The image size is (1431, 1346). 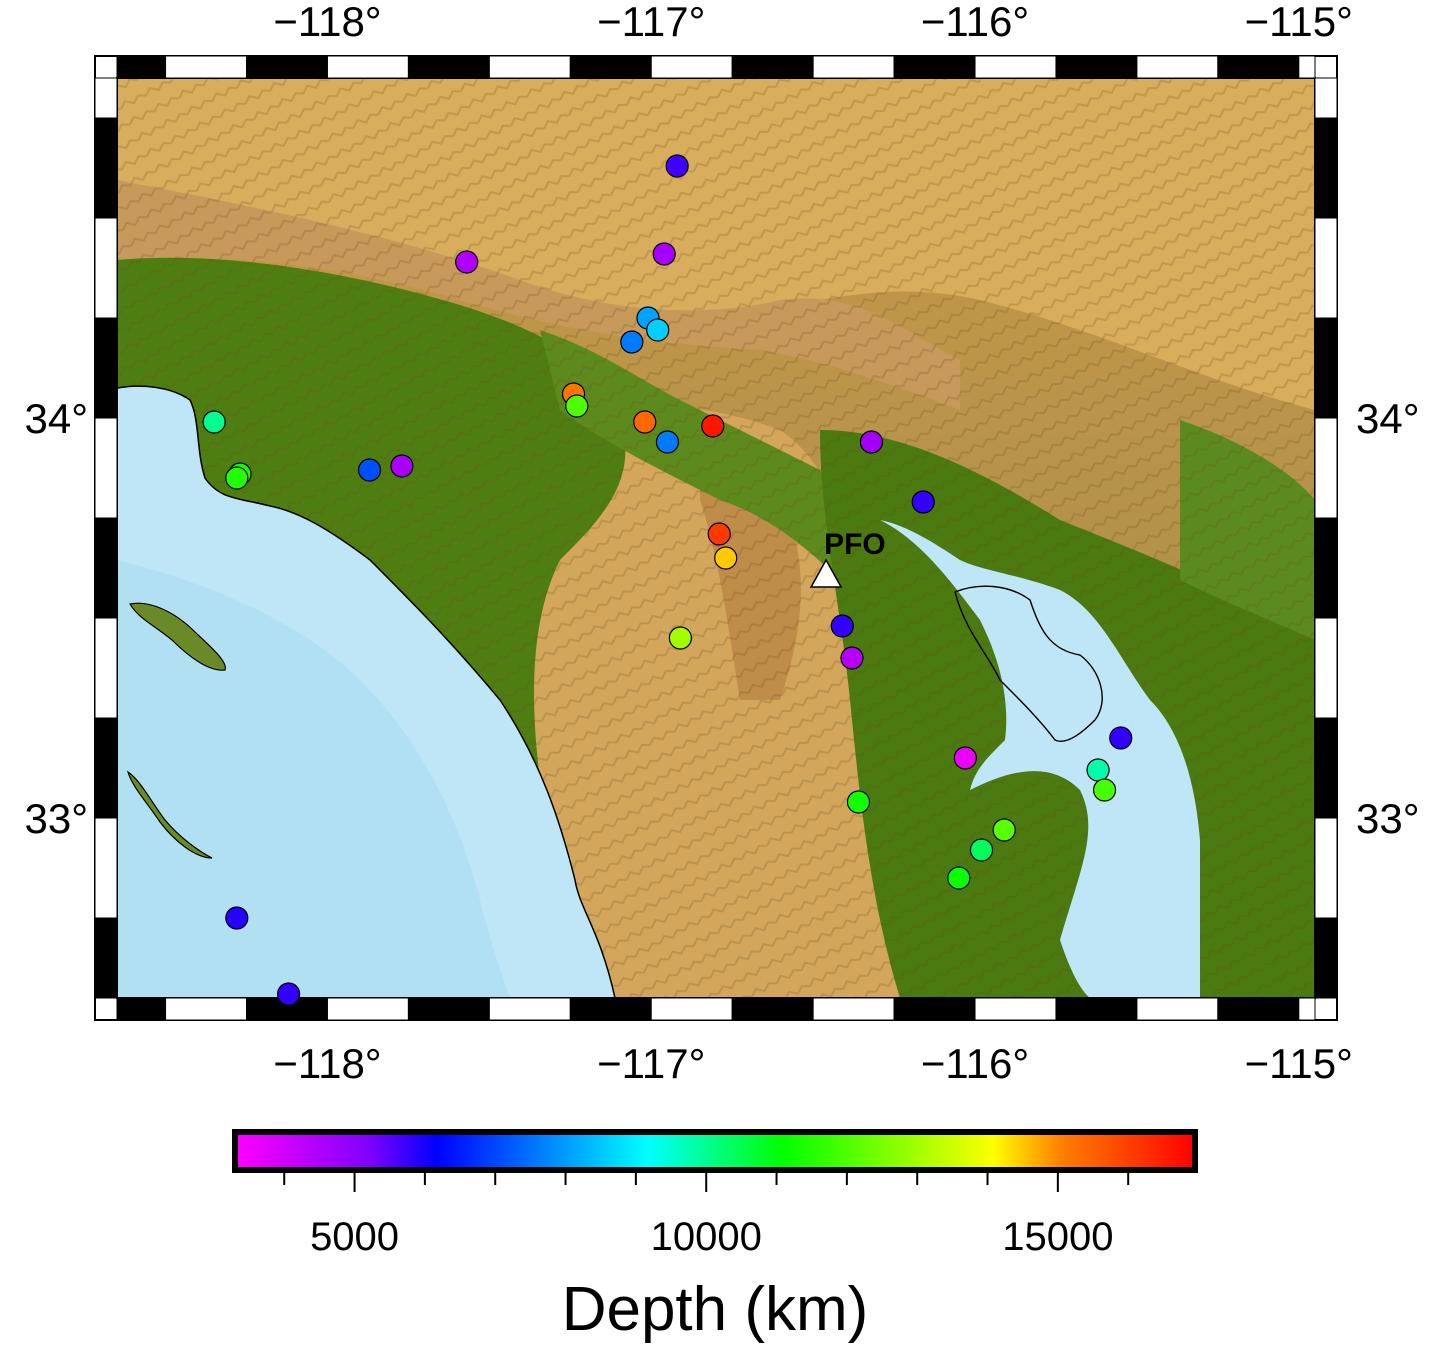 I want to click on depth-colorbar: Depth (km) 5000 10000 15000, so click(x=715, y=1236).